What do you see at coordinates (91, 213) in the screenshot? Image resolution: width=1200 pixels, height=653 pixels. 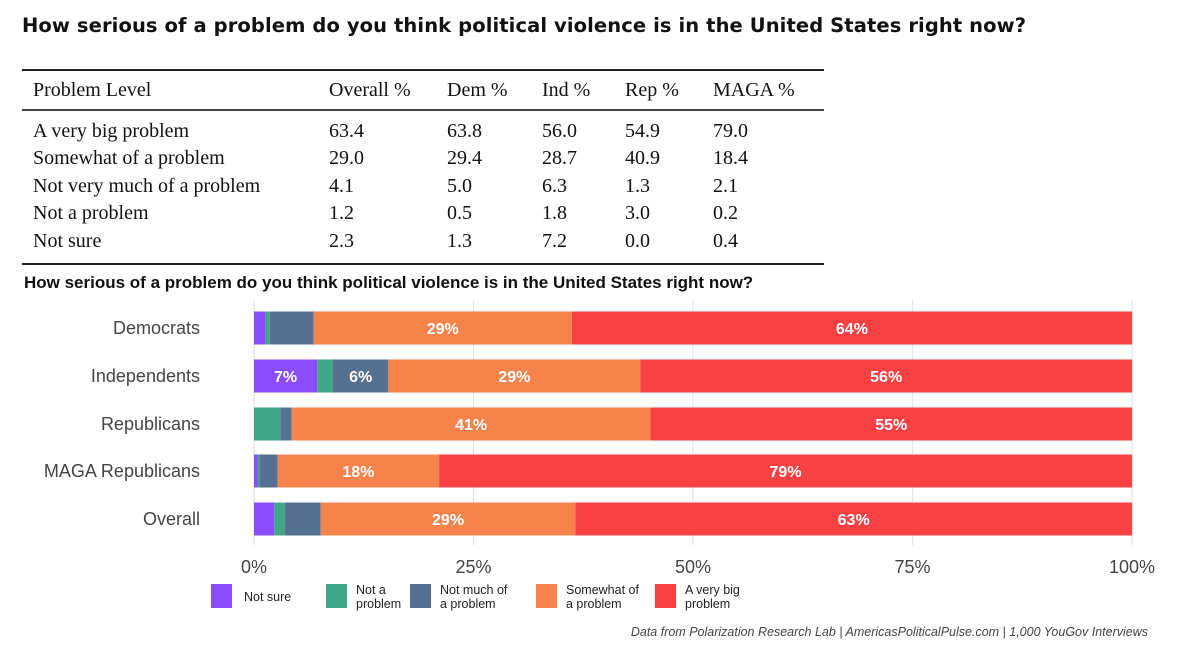 I see `table-cell: Not a problem` at bounding box center [91, 213].